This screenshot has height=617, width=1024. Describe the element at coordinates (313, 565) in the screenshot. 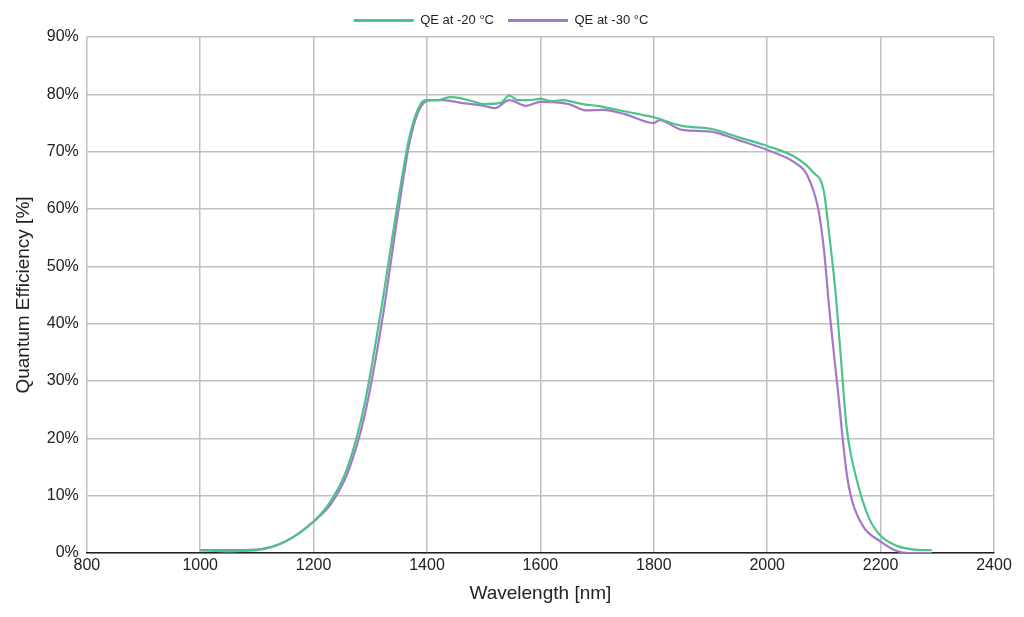

I see `x-tick-label: 1200` at that location.